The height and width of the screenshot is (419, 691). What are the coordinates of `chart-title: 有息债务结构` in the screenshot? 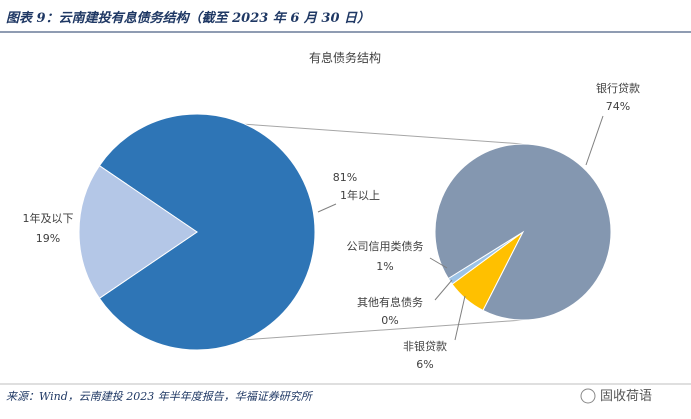 It's located at (345, 57).